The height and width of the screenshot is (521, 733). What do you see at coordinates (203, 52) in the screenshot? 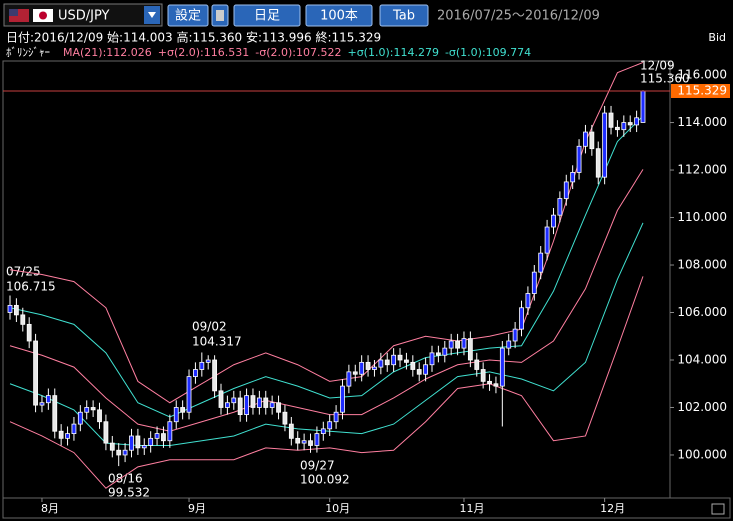
I see `legend-entry: +σ(2.0):116.531` at bounding box center [203, 52].